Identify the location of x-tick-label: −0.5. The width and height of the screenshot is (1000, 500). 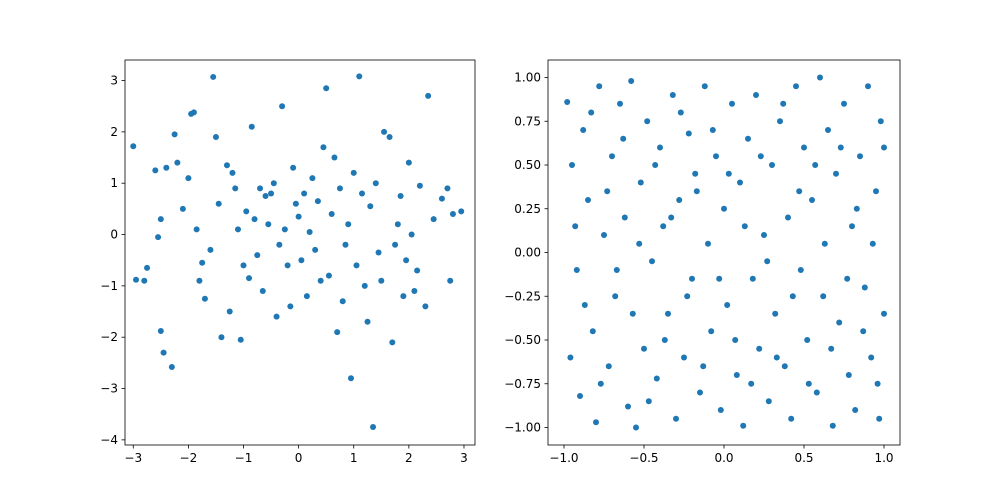
(643, 458).